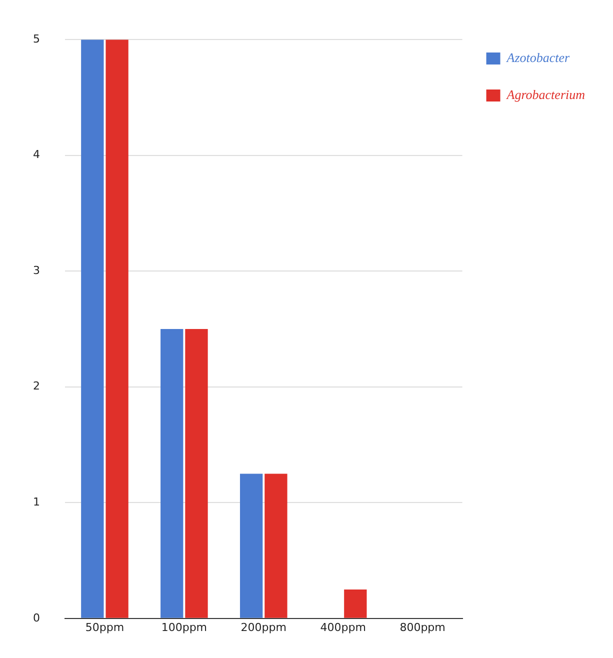 The width and height of the screenshot is (613, 658). Describe the element at coordinates (184, 627) in the screenshot. I see `x-tick-label: 100ppm` at that location.